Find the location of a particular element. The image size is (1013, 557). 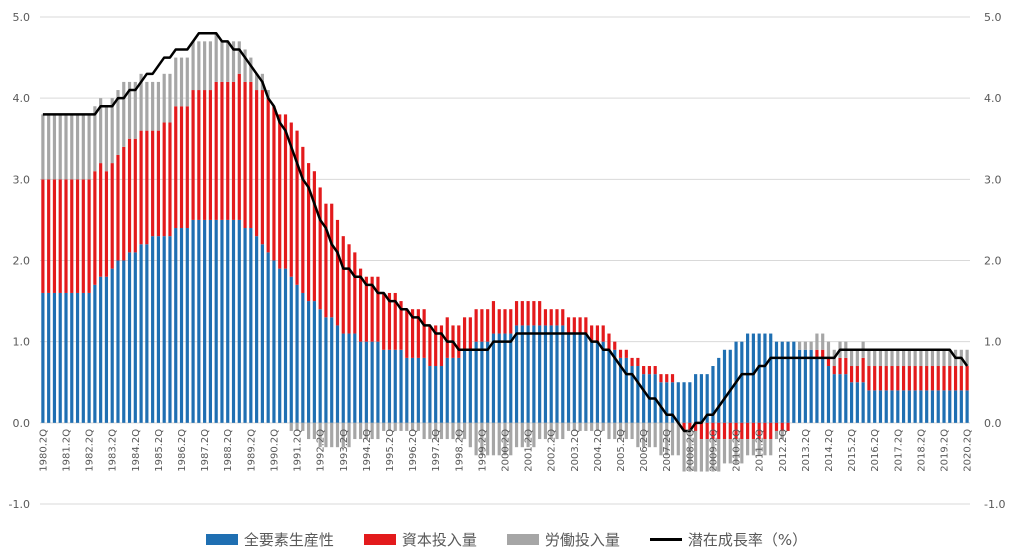

x-tick-label: 1985.2Q is located at coordinates (159, 450).